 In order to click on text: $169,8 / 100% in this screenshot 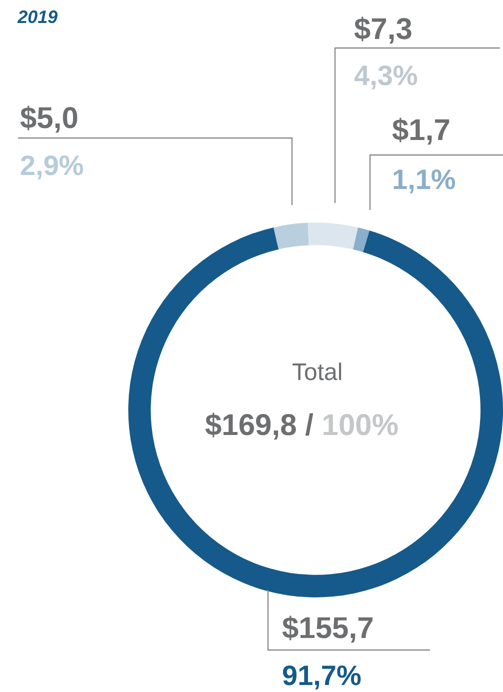, I will do `click(301, 425)`.